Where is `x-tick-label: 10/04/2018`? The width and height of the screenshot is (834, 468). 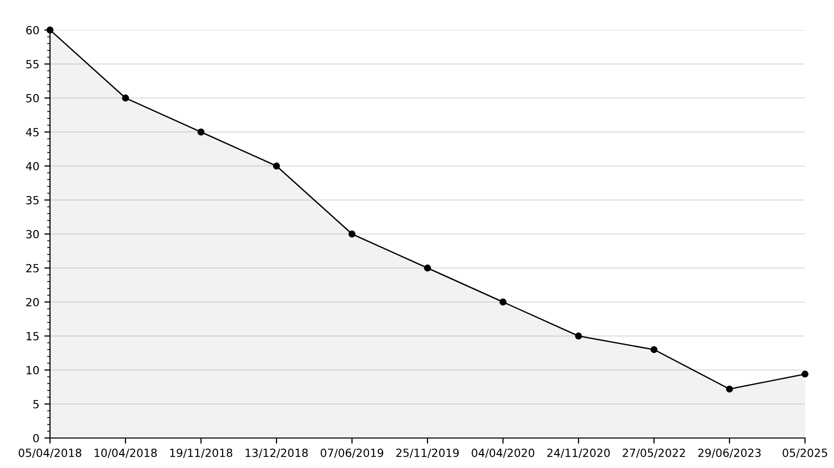 x-tick-label: 10/04/2018 is located at coordinates (125, 453).